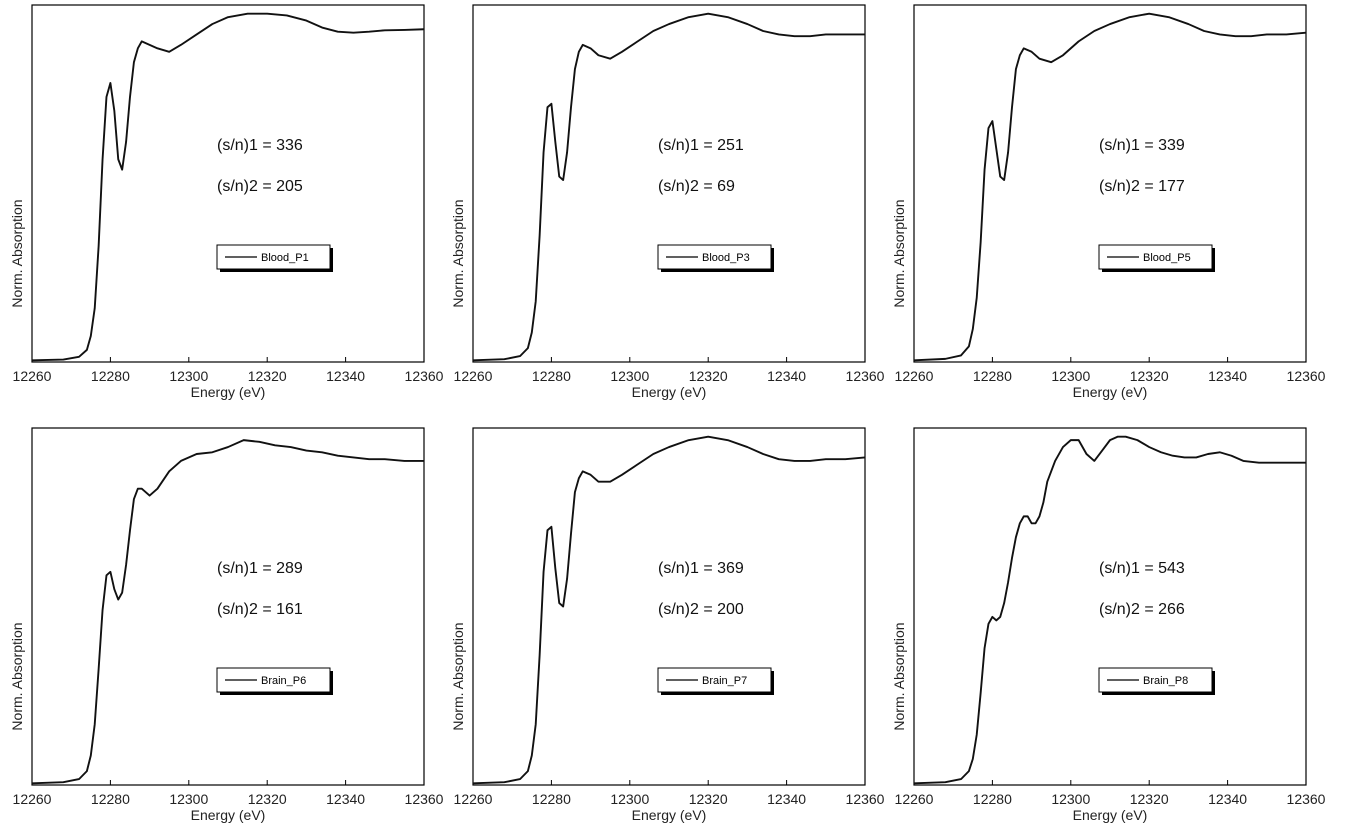 The height and width of the screenshot is (834, 1349). I want to click on series-line-Brain_P7, so click(669, 610).